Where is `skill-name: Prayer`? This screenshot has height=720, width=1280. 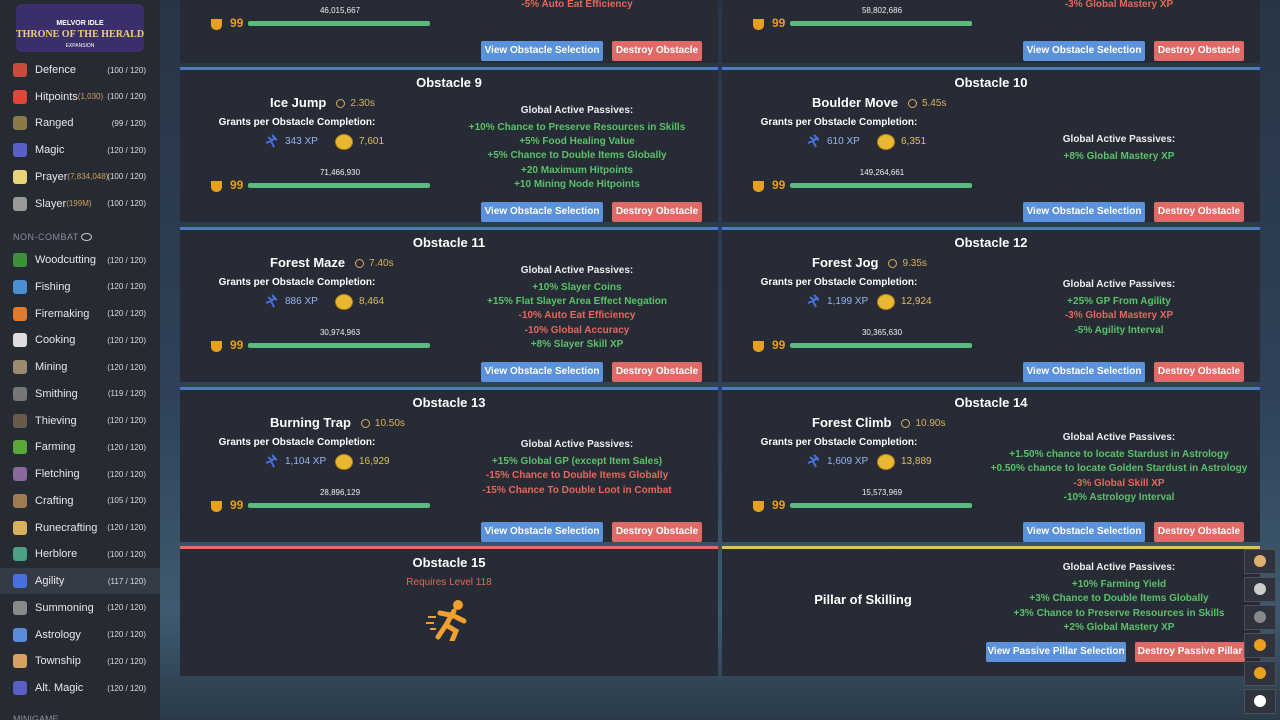 skill-name: Prayer is located at coordinates (51, 176).